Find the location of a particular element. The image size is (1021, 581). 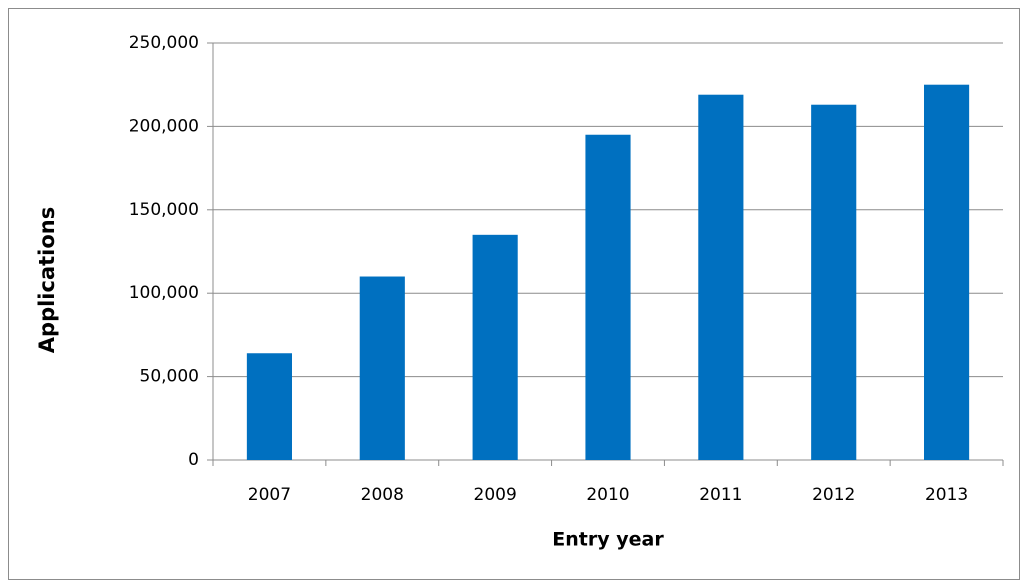

x-tick-label: 2007 is located at coordinates (269, 495).